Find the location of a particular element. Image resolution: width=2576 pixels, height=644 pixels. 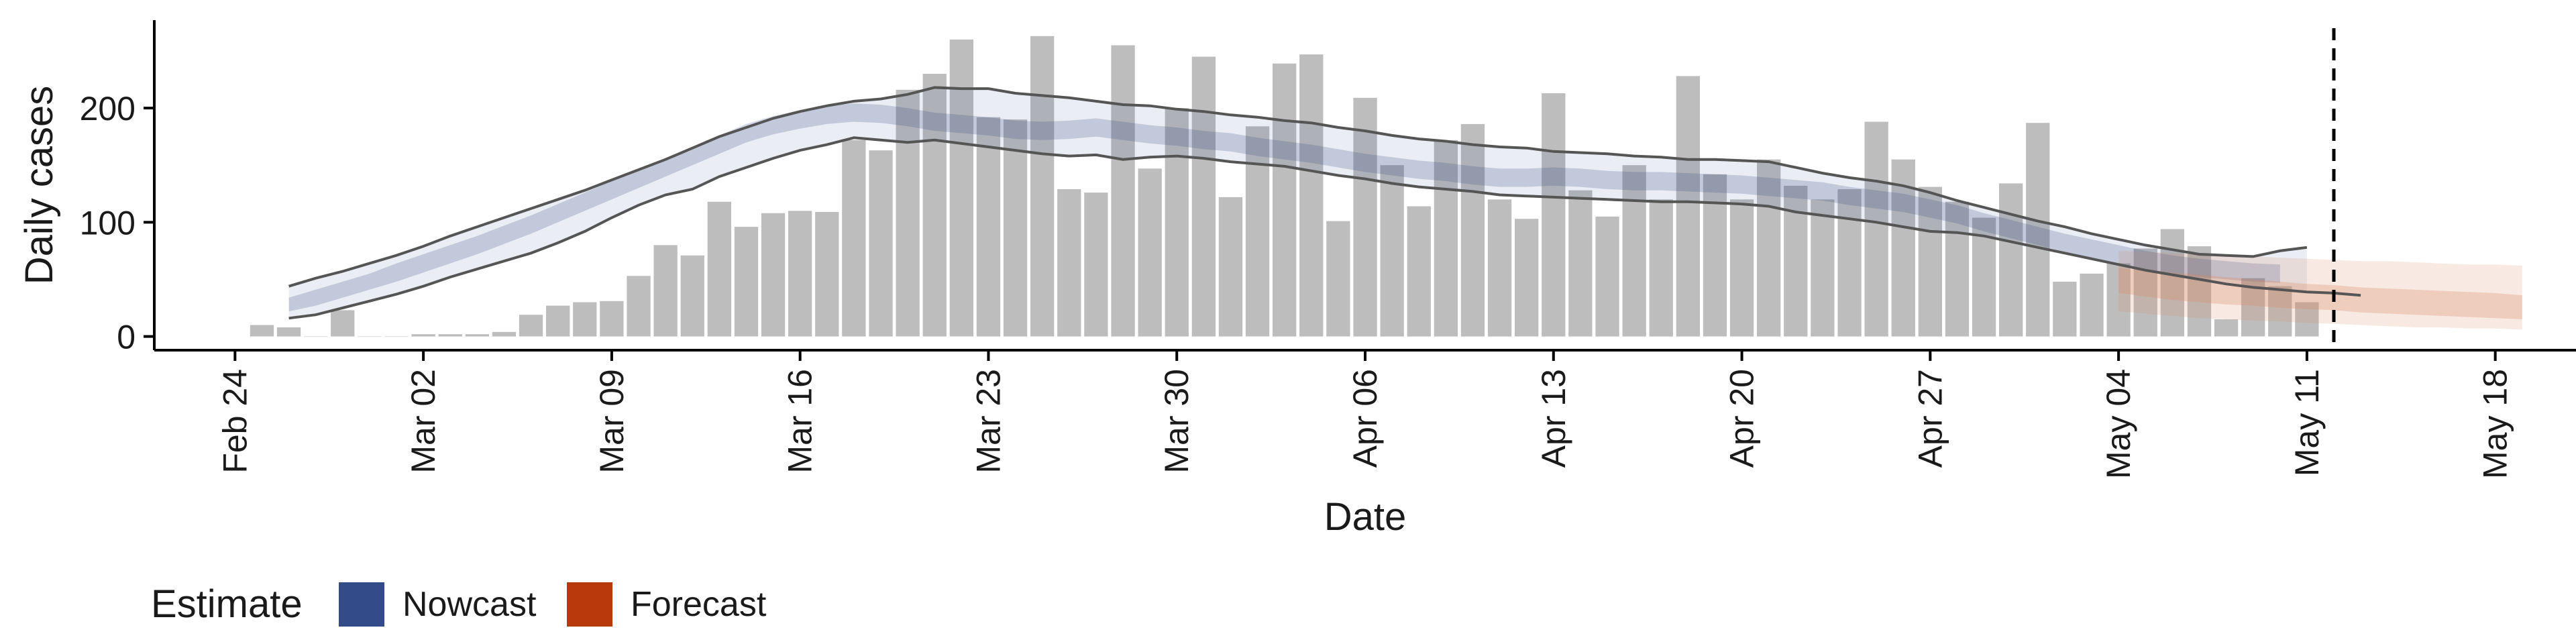

x-tick-label: Mar 23 is located at coordinates (988, 421).